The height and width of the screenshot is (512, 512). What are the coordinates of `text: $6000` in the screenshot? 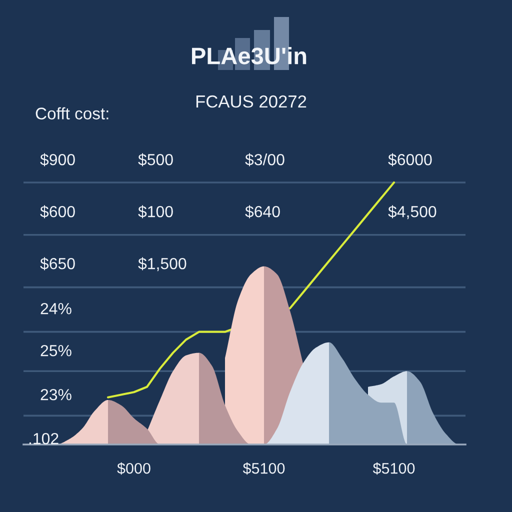 It's located at (410, 159).